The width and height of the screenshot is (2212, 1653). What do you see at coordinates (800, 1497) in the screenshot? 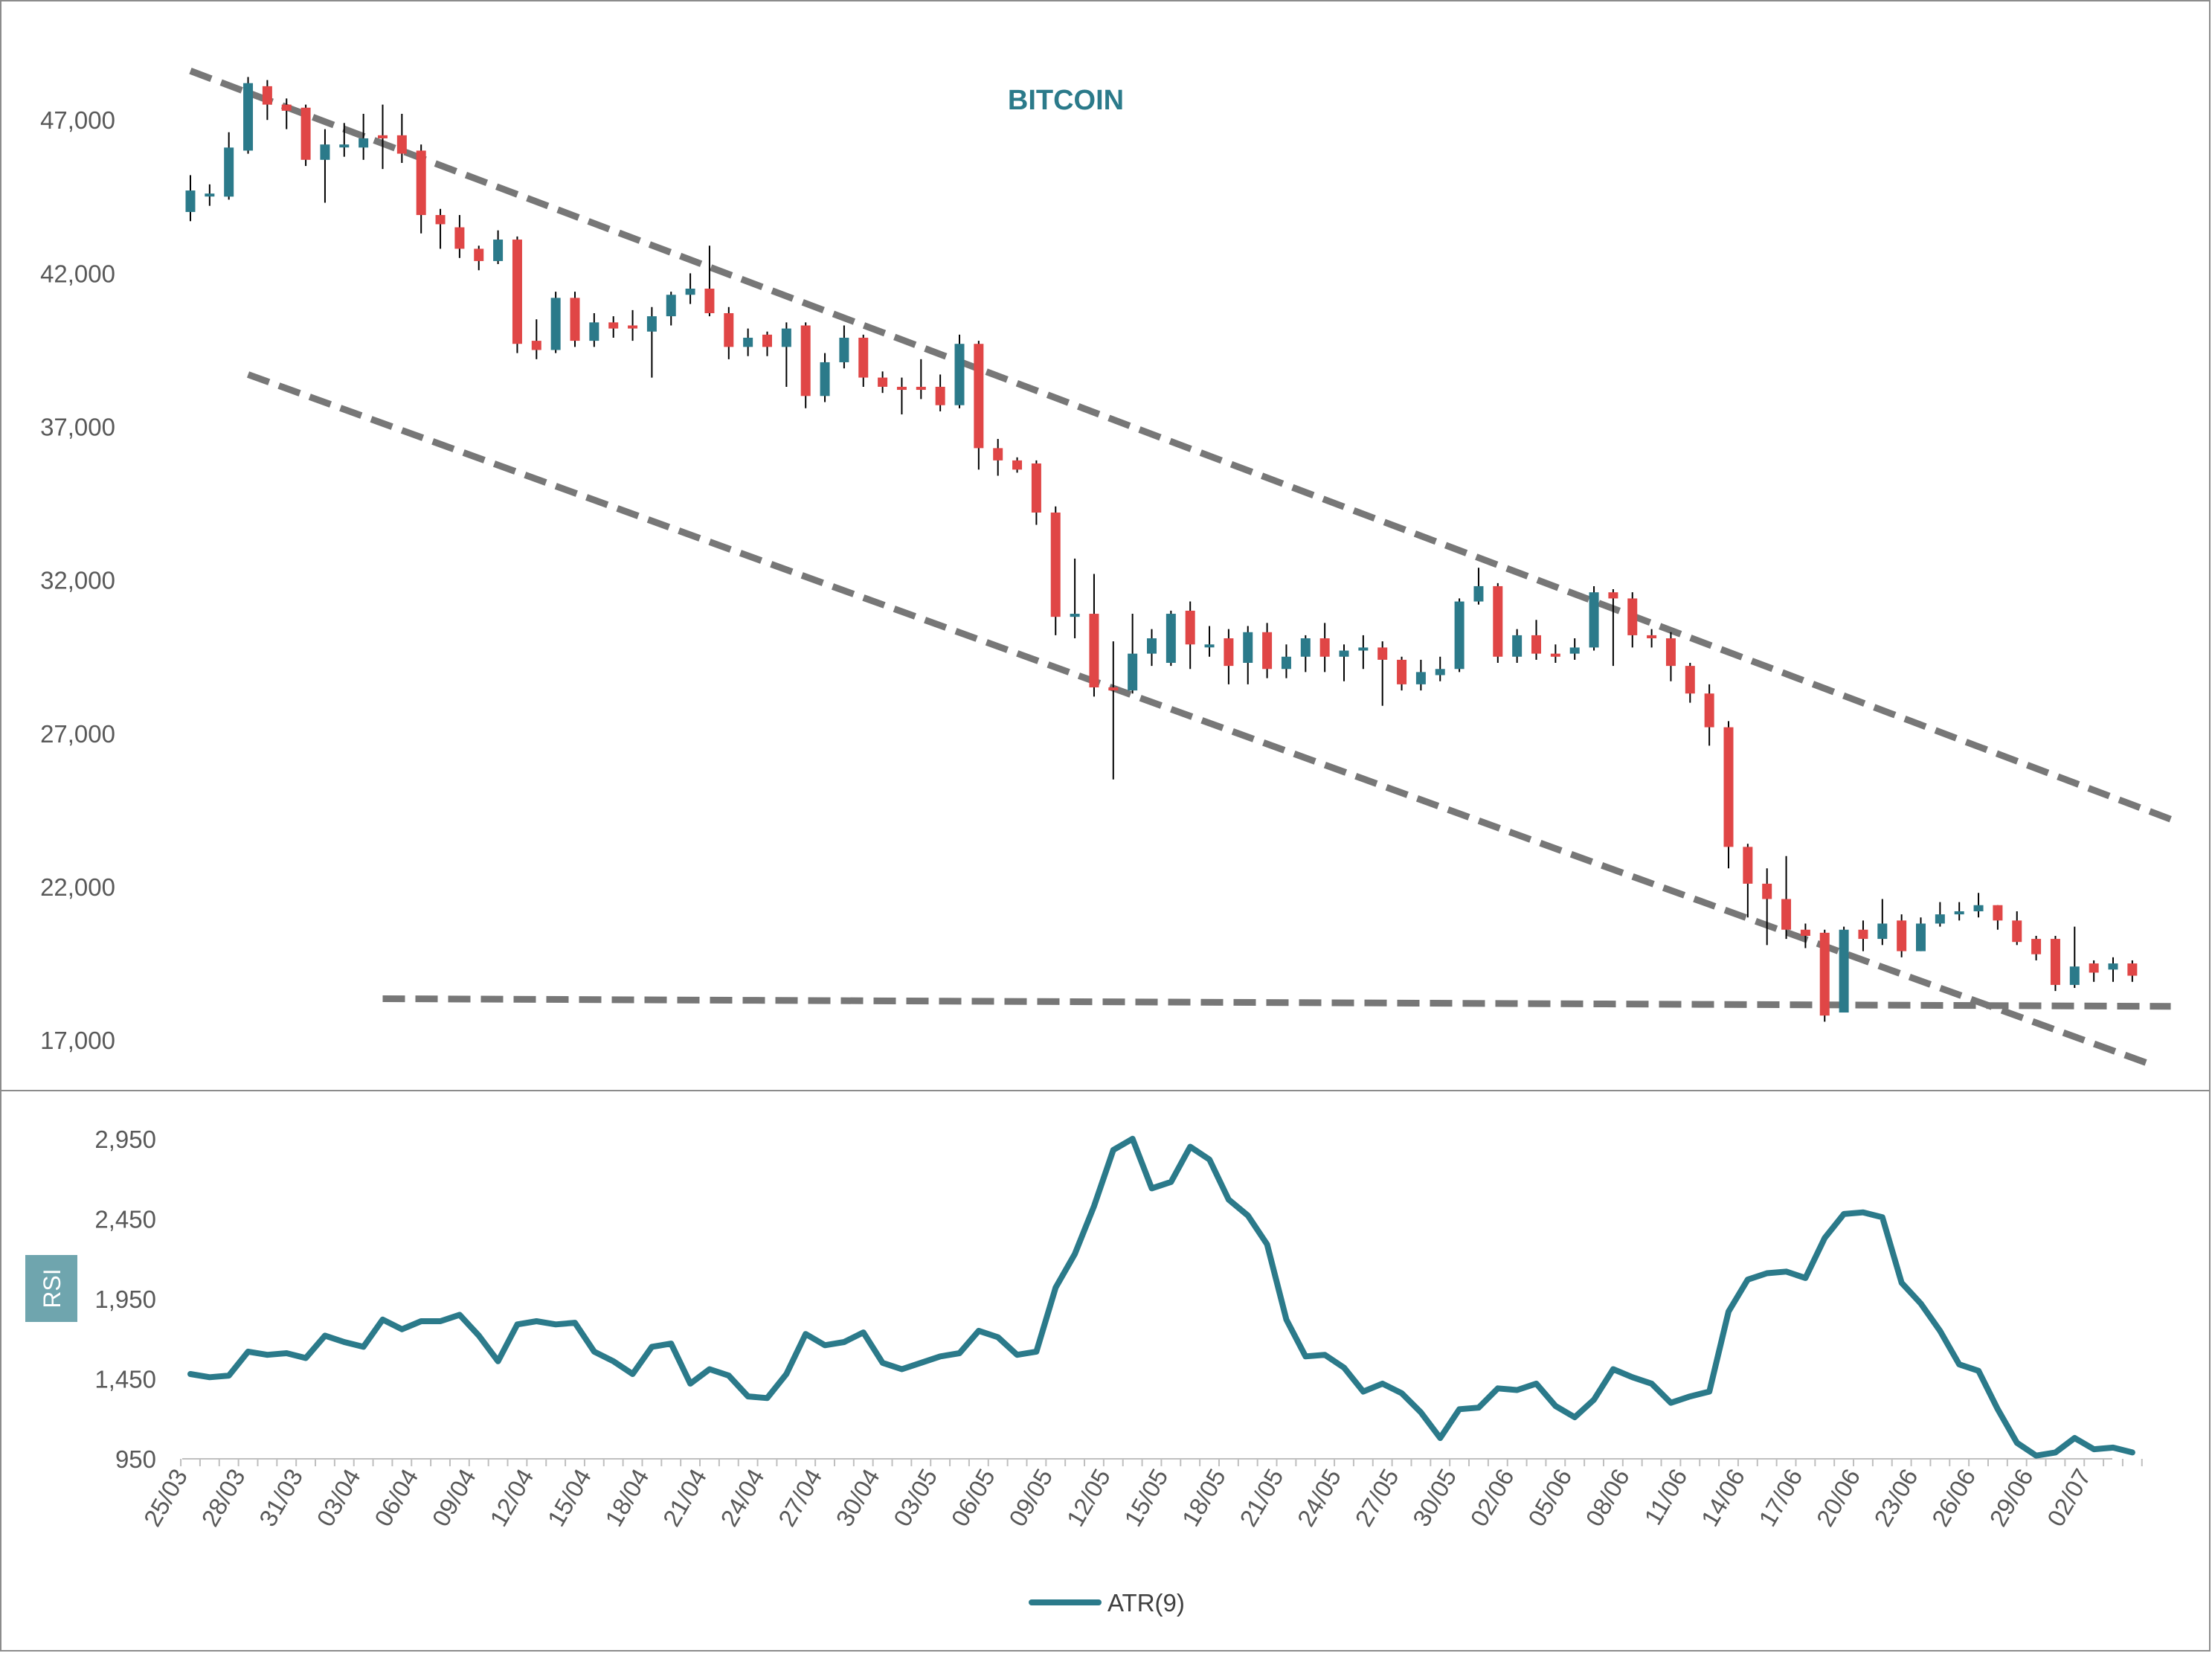
I see `x-tick-label: 27/04` at bounding box center [800, 1497].